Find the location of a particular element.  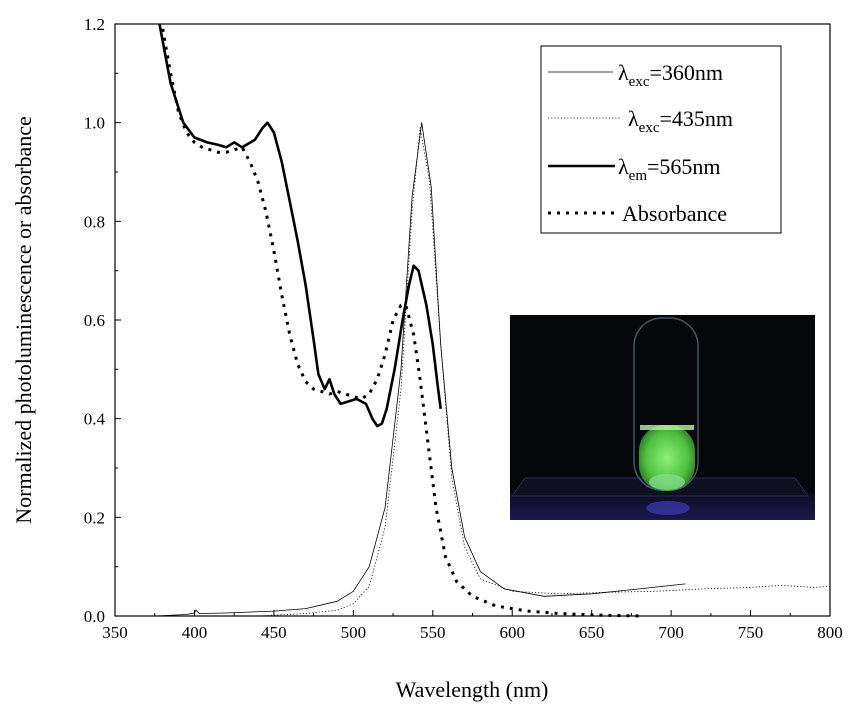

x-tick-label-600: 600 is located at coordinates (512, 632).